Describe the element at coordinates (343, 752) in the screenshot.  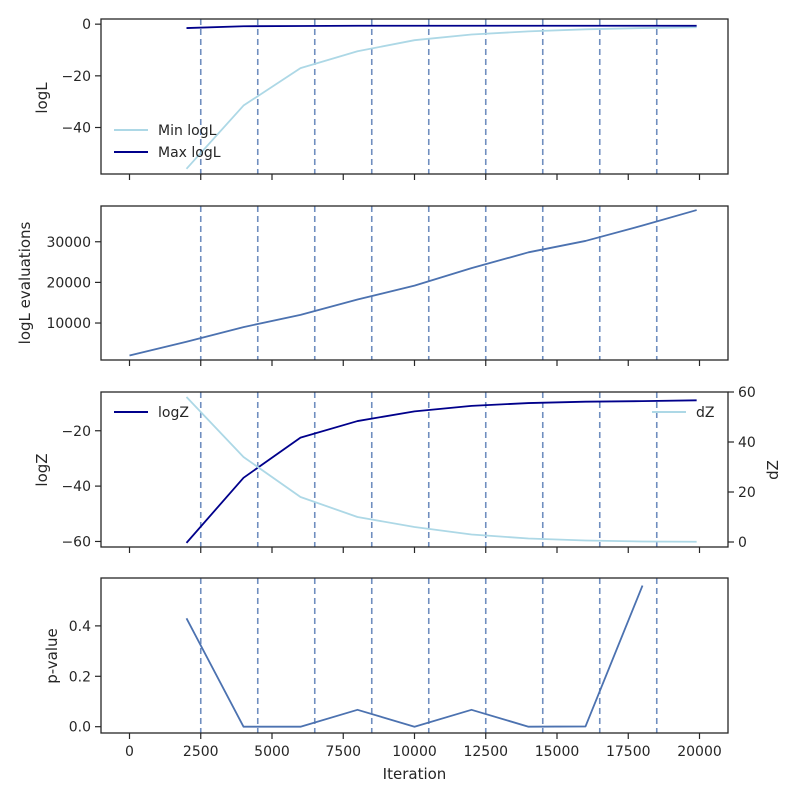
I see `x-tick-label: 7500` at that location.